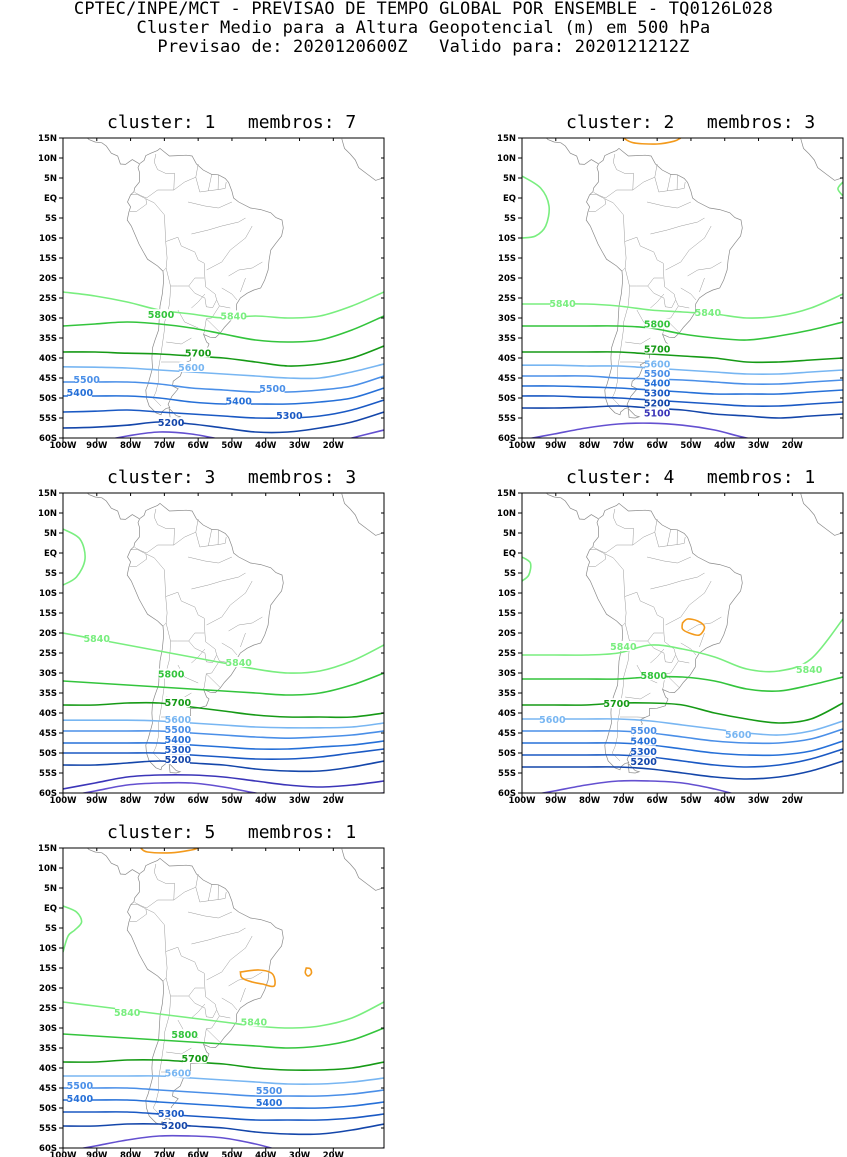 This screenshot has width=847, height=1157. Describe the element at coordinates (232, 1154) in the screenshot. I see `longitude-label: 50W` at that location.